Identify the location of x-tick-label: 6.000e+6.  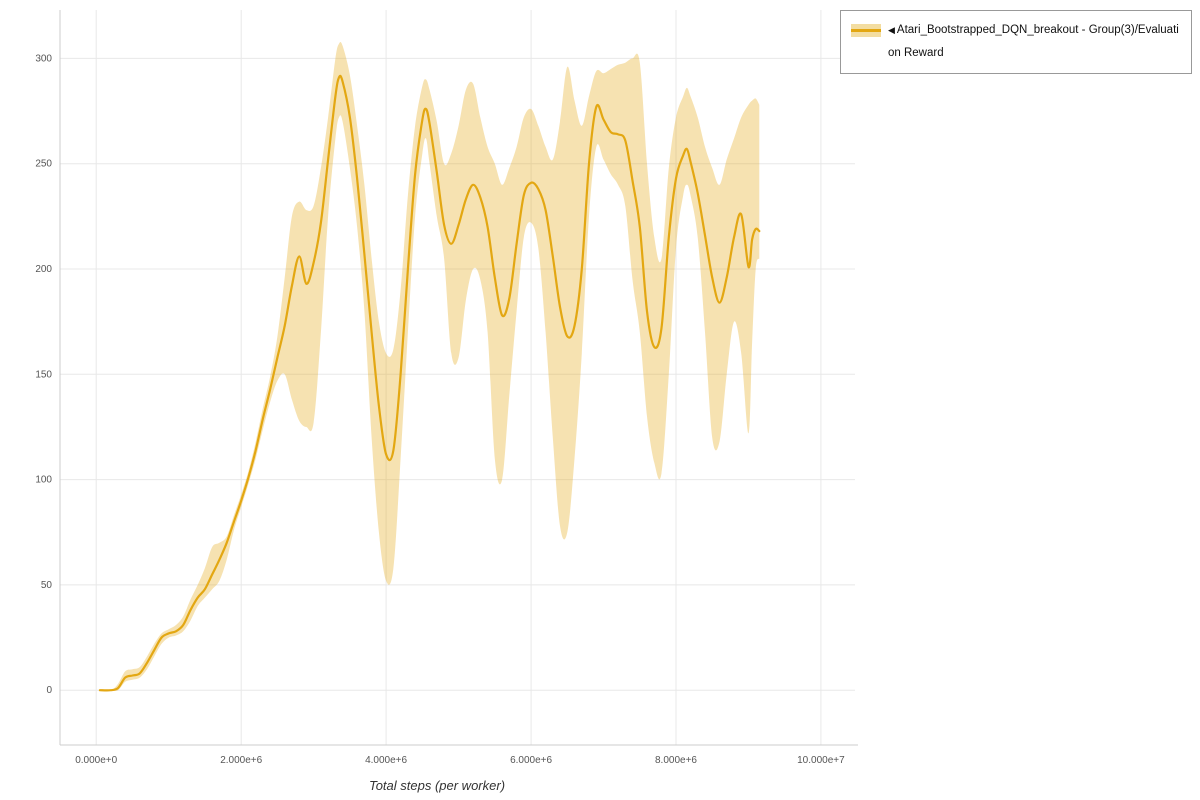
(531, 760).